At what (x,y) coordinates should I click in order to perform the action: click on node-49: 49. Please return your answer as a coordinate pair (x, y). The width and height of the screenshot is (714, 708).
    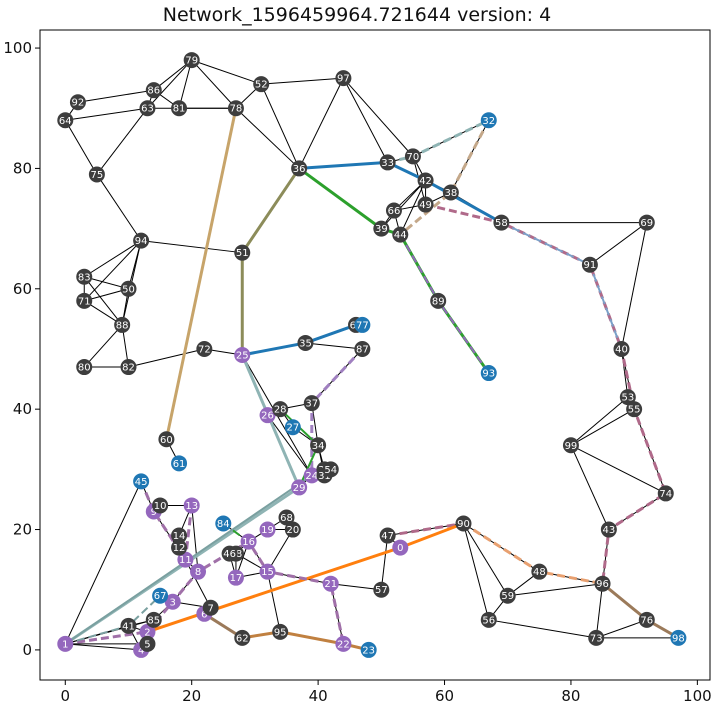
    Looking at the image, I should click on (425, 204).